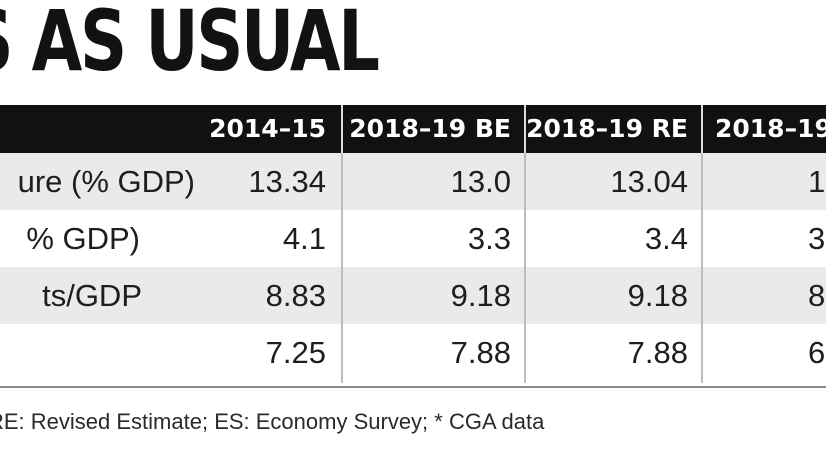  What do you see at coordinates (430, 128) in the screenshot?
I see `column-header-2018-19-be: 2018–19 BE` at bounding box center [430, 128].